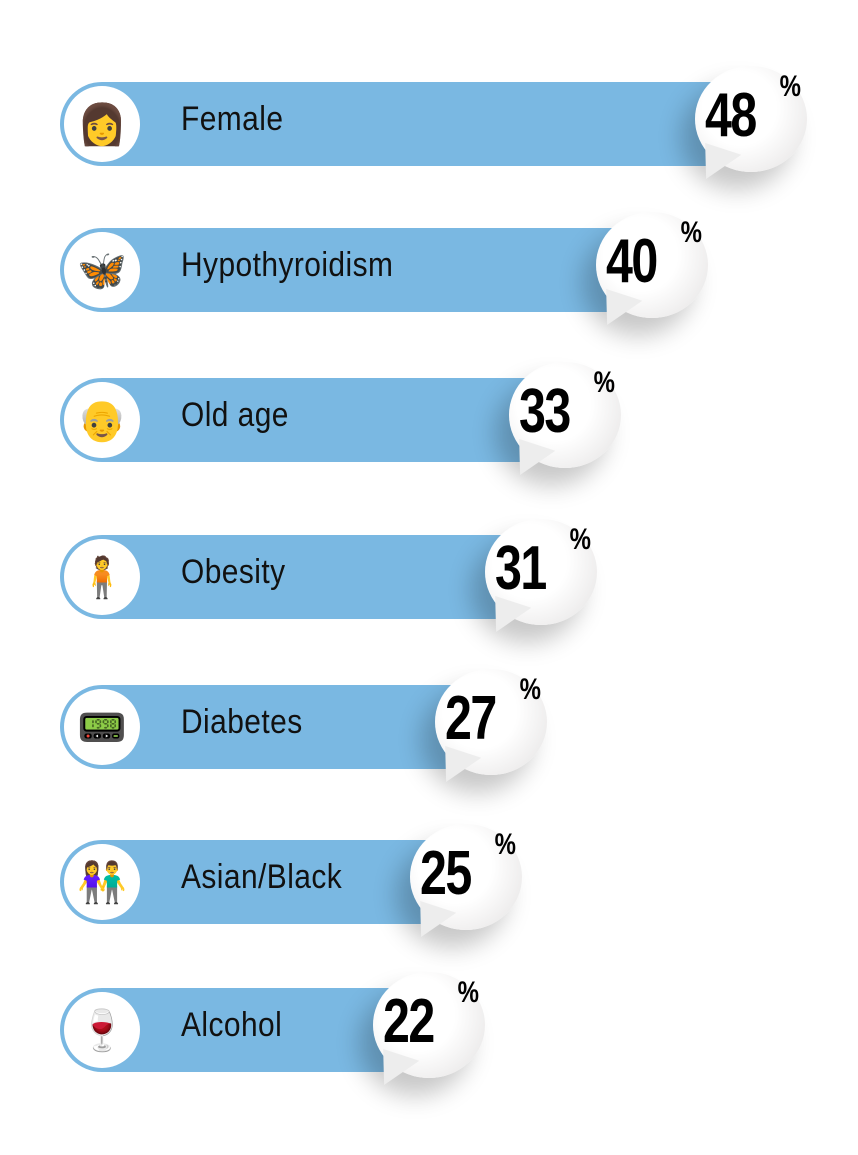 The width and height of the screenshot is (858, 1155). Describe the element at coordinates (102, 577) in the screenshot. I see `obese-person-icon: 🧍` at that location.